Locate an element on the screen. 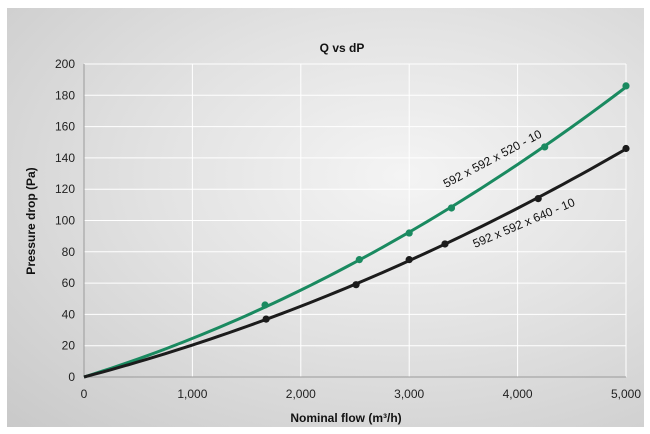 Image resolution: width=650 pixels, height=434 pixels. x-tick-label: 2,000 is located at coordinates (301, 394).